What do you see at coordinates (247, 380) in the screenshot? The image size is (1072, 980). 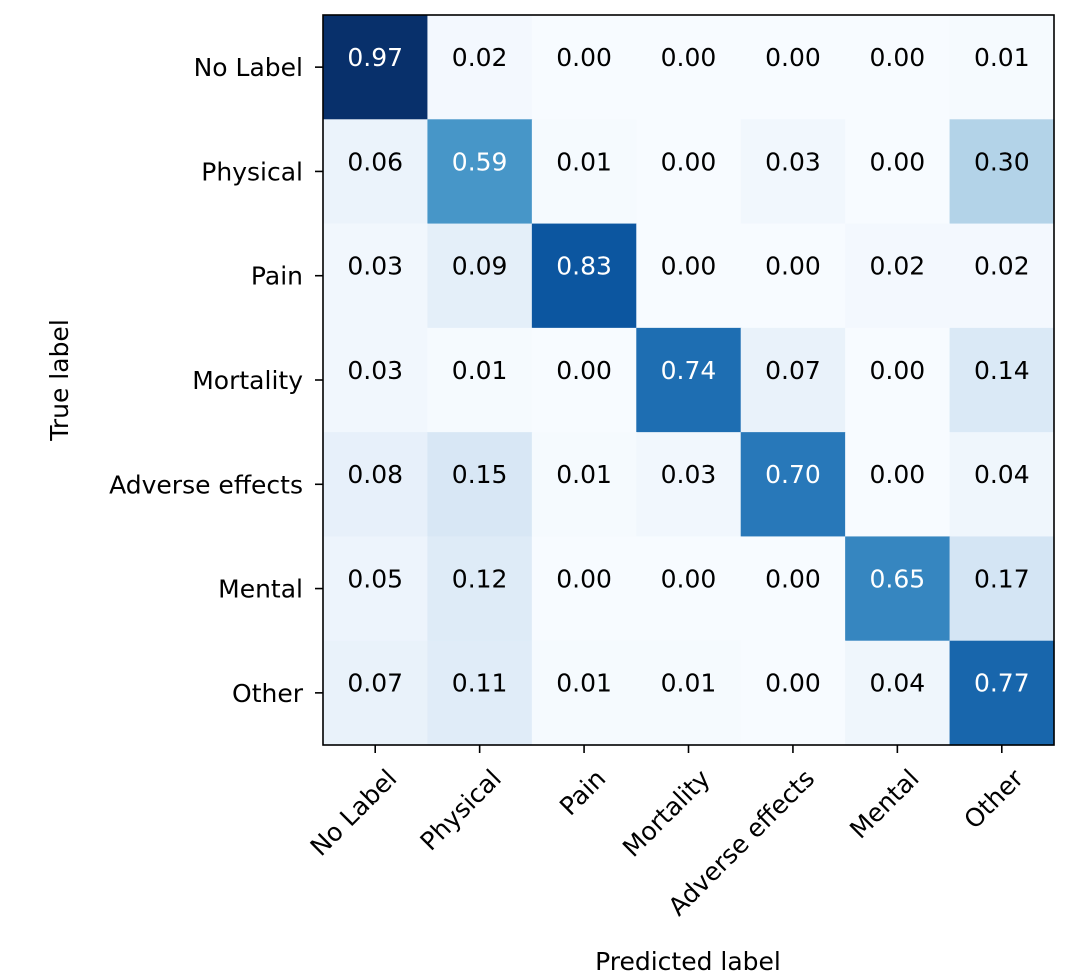 I see `y-tick-label: Mortality` at bounding box center [247, 380].